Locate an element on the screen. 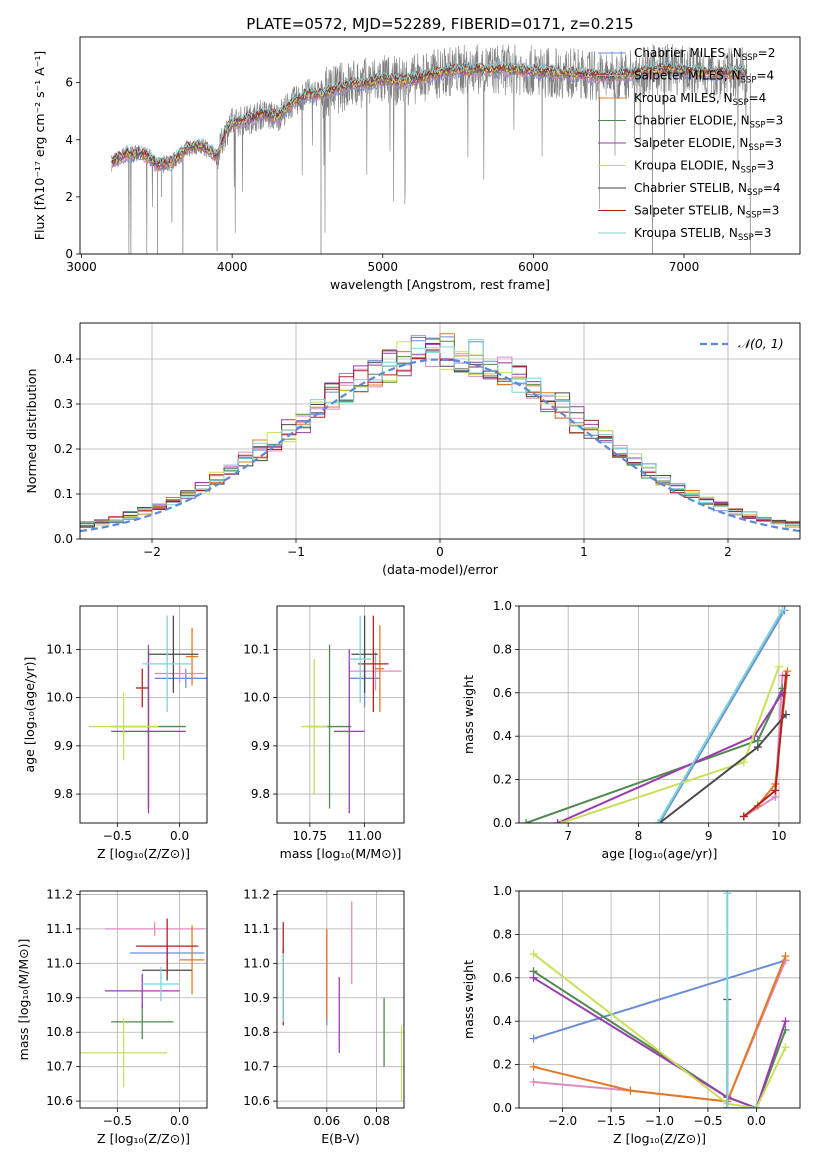 This screenshot has width=819, height=1170. y-tick-label: 10.6 is located at coordinates (59, 1101).